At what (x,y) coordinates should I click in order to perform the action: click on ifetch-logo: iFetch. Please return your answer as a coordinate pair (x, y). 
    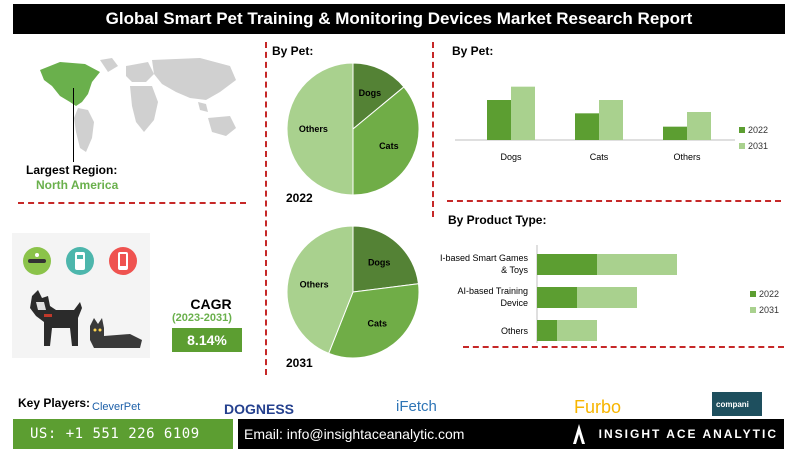
    Looking at the image, I should click on (416, 406).